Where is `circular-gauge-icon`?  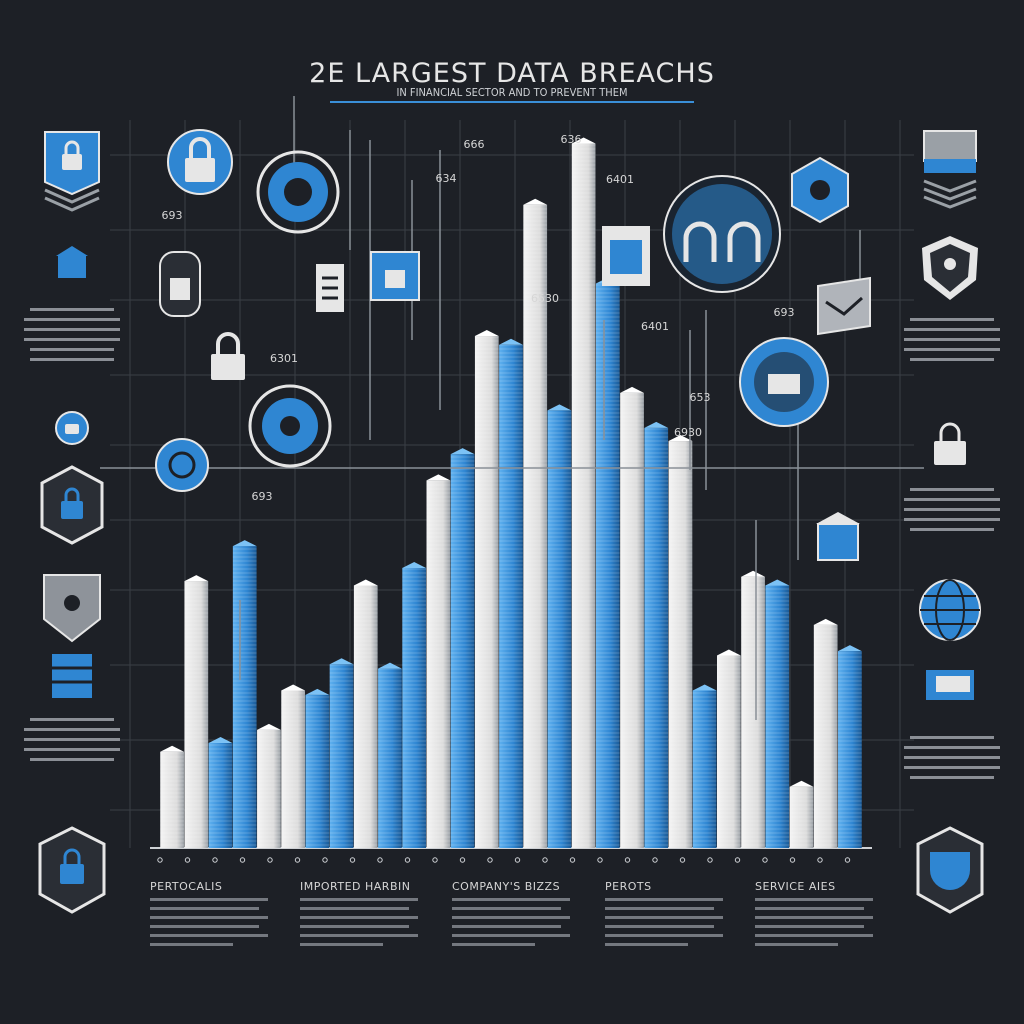
circular-gauge-icon is located at coordinates (290, 426).